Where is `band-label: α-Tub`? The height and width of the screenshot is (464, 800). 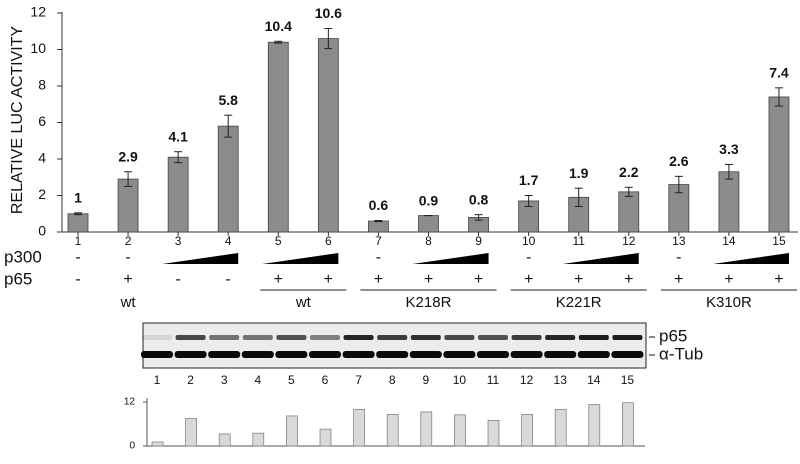
band-label: α-Tub is located at coordinates (681, 353).